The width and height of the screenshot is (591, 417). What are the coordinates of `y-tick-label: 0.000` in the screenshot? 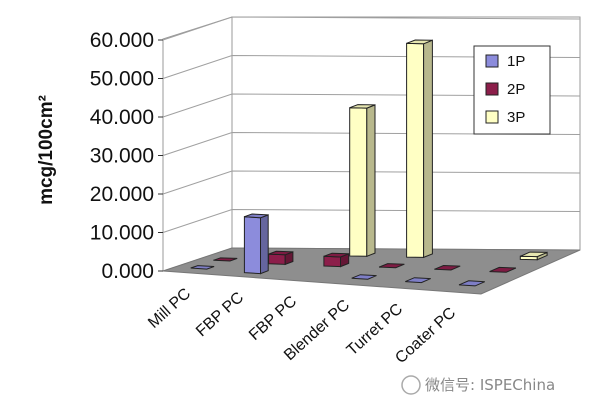 It's located at (127, 271).